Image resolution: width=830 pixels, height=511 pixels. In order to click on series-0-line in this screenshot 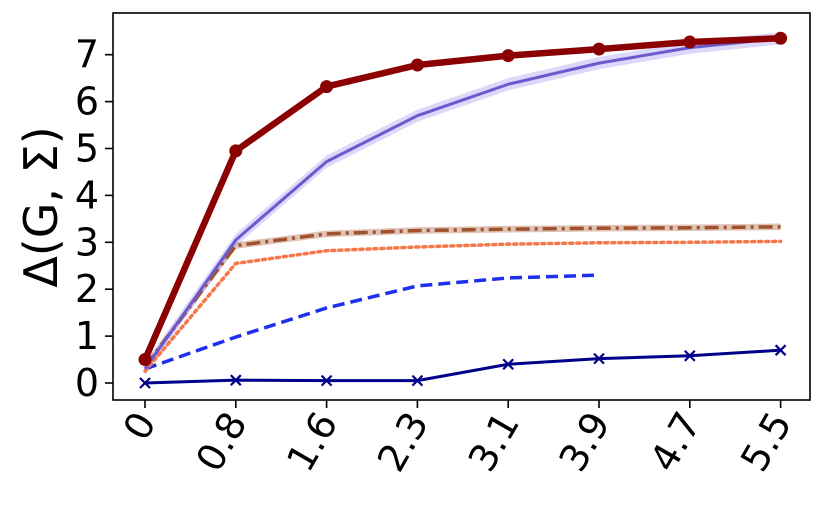, I will do `click(462, 366)`.